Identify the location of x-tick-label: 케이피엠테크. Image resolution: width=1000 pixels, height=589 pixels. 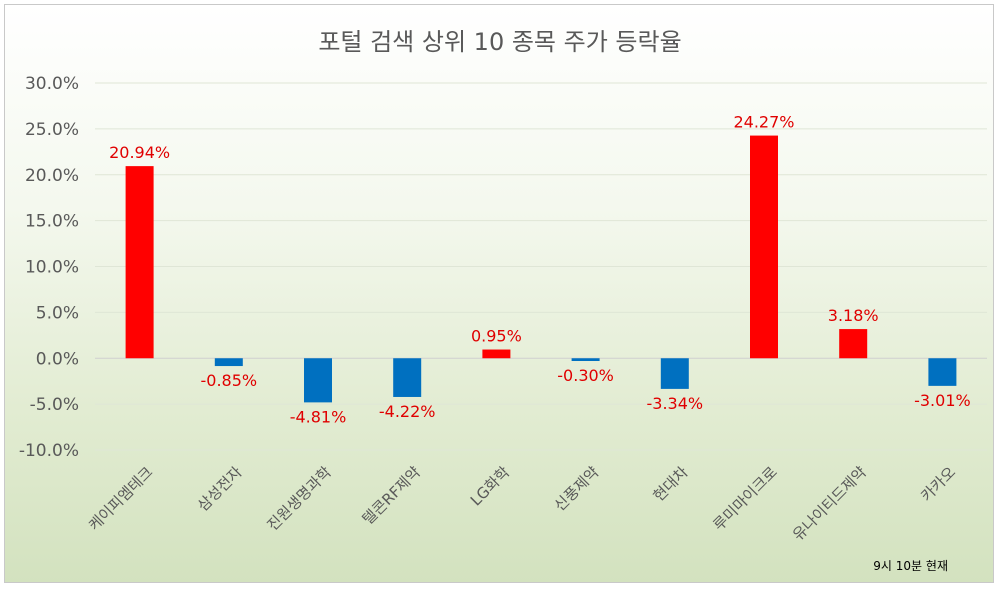
(120, 498).